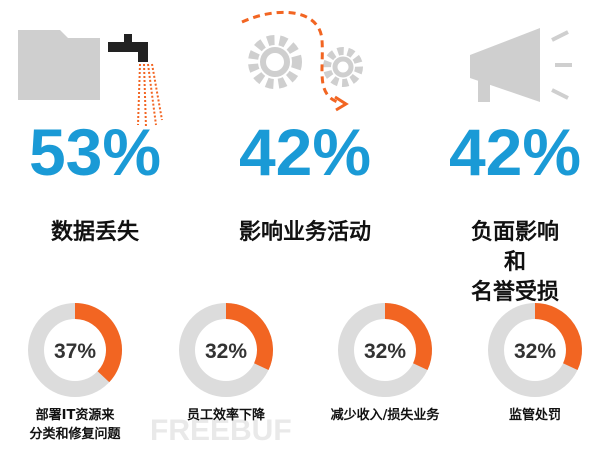  I want to click on stat-label: 数据丢失, so click(95, 232).